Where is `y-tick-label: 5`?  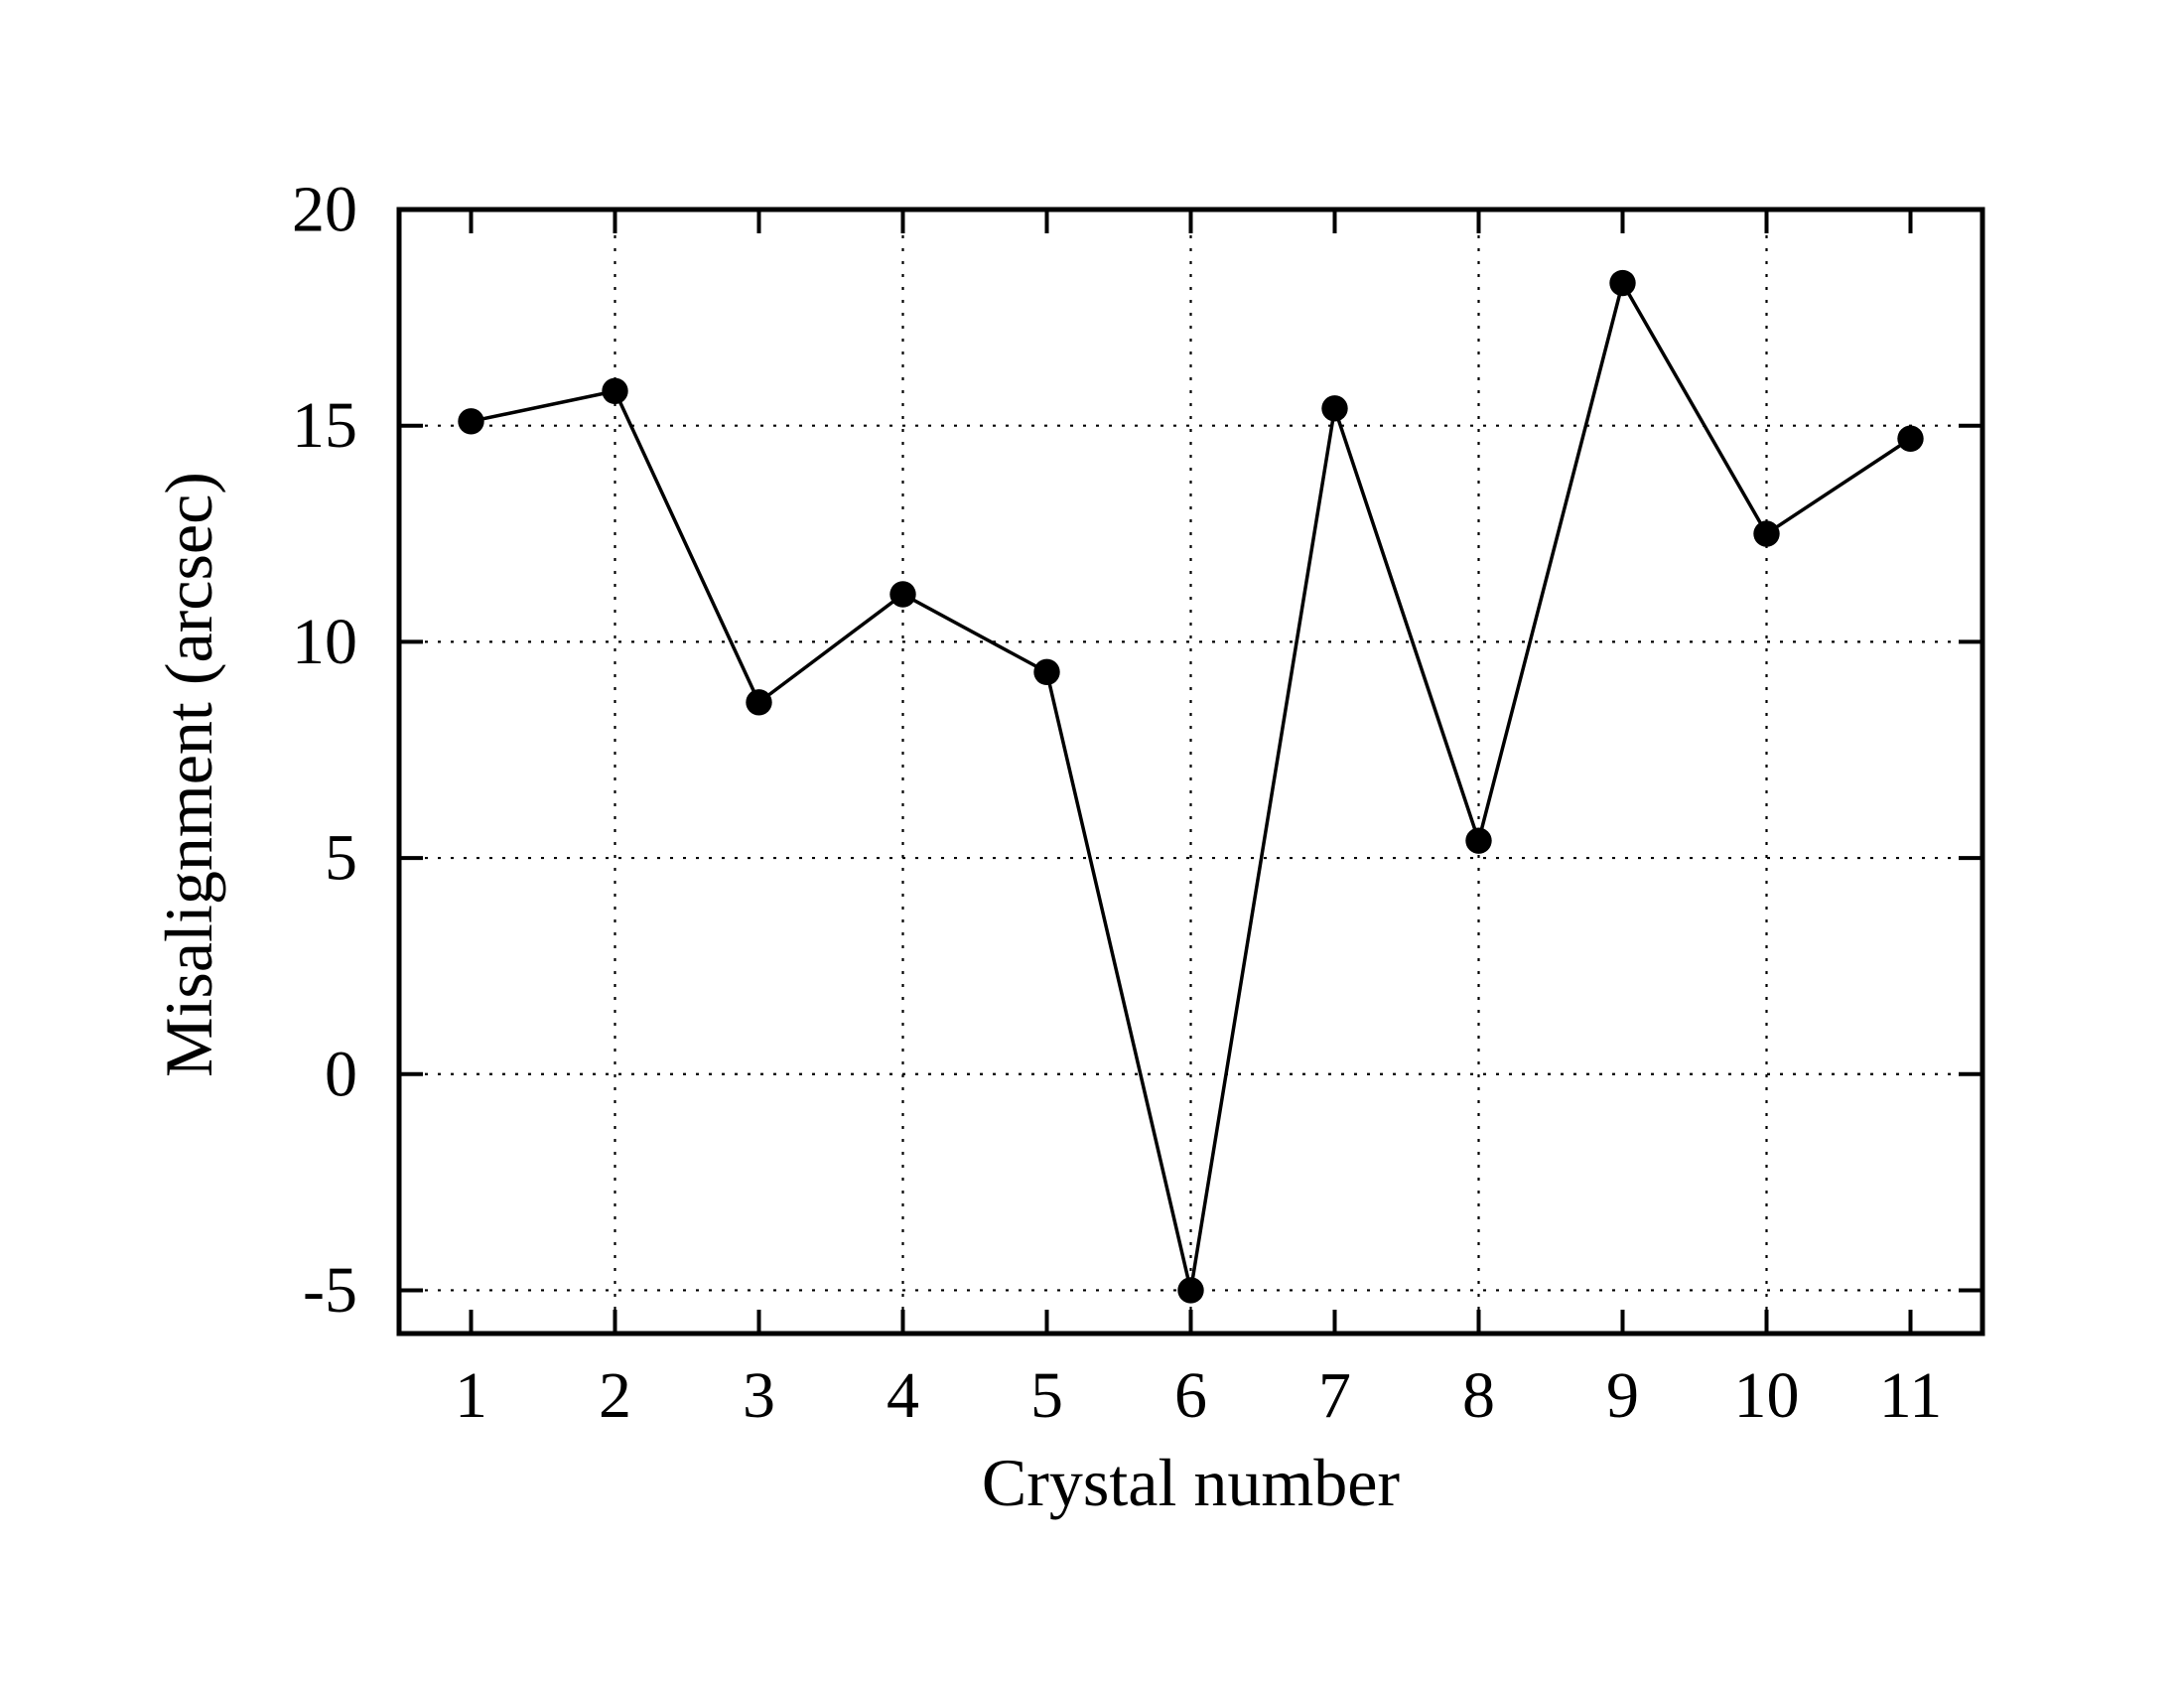
y-tick-label: 5 is located at coordinates (341, 858).